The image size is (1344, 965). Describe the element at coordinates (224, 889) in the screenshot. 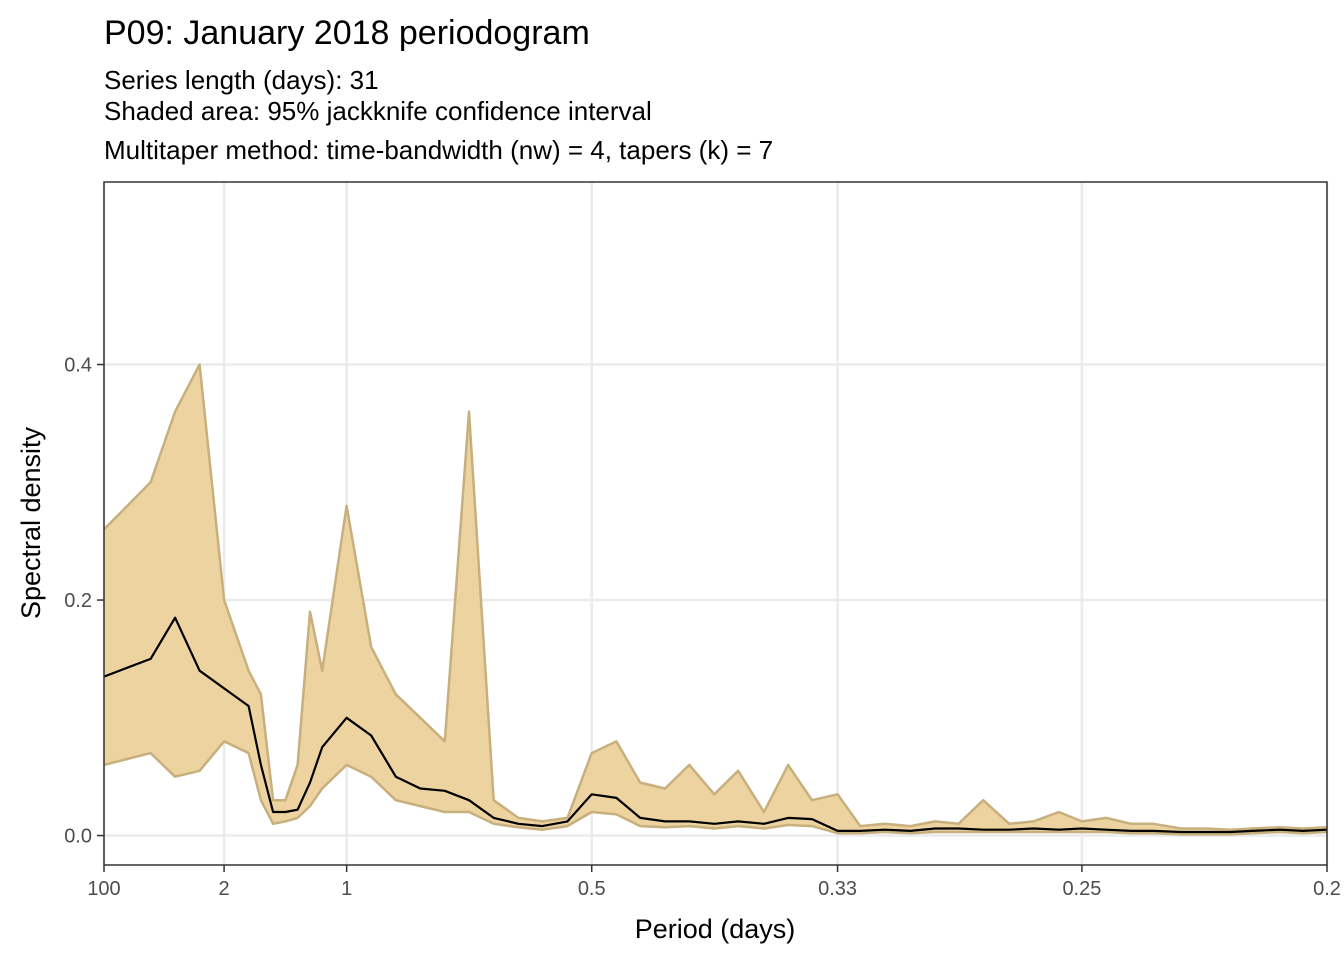

I see `x-tick-label-1: 2` at that location.